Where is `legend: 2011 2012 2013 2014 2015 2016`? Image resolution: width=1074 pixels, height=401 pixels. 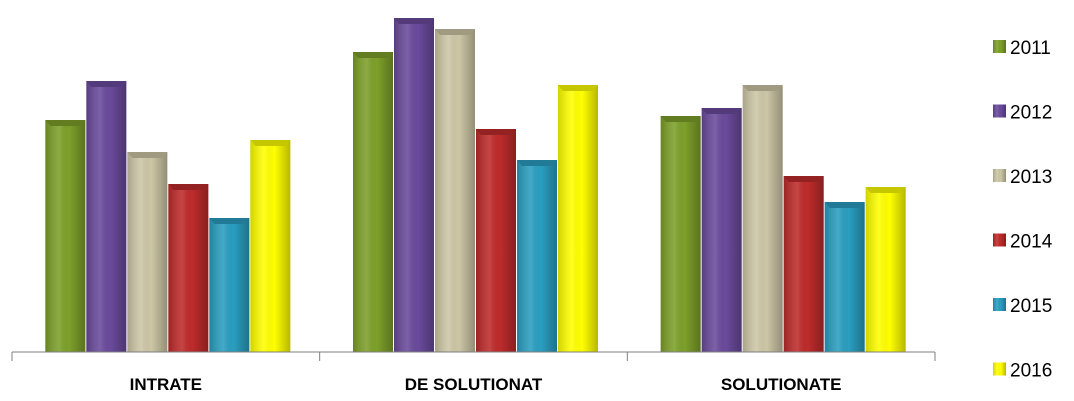
legend: 2011 2012 2013 2014 2015 2016 is located at coordinates (1023, 210).